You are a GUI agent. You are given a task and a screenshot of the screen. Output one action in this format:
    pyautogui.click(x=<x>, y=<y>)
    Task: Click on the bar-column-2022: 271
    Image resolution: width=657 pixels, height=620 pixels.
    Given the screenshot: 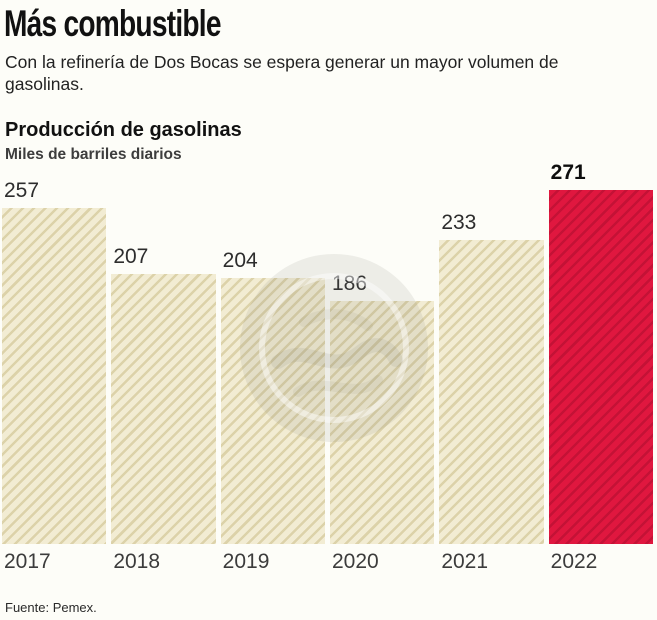 What is the action you would take?
    pyautogui.click(x=600, y=352)
    